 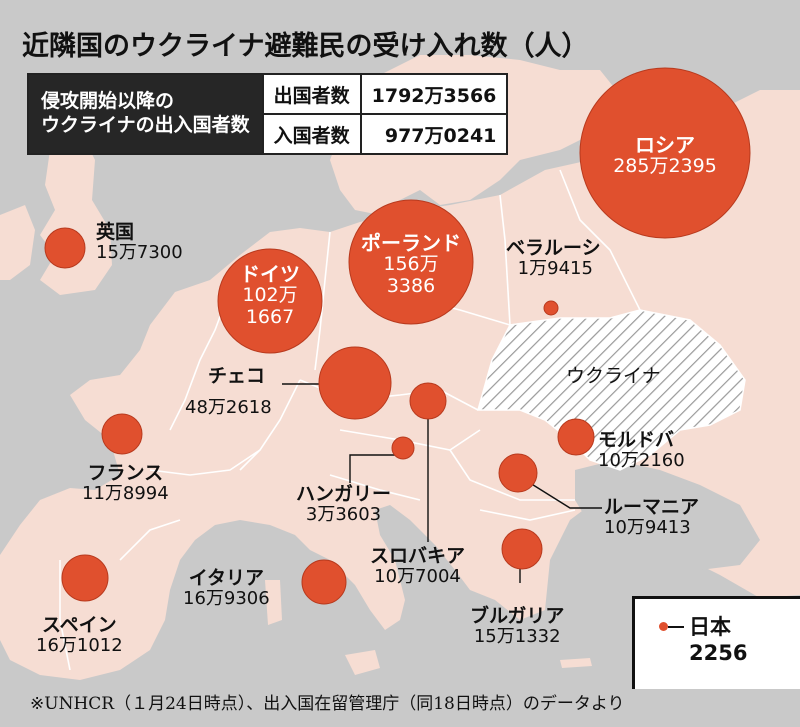 I want to click on japan-legend: 日本 2256, so click(x=716, y=642).